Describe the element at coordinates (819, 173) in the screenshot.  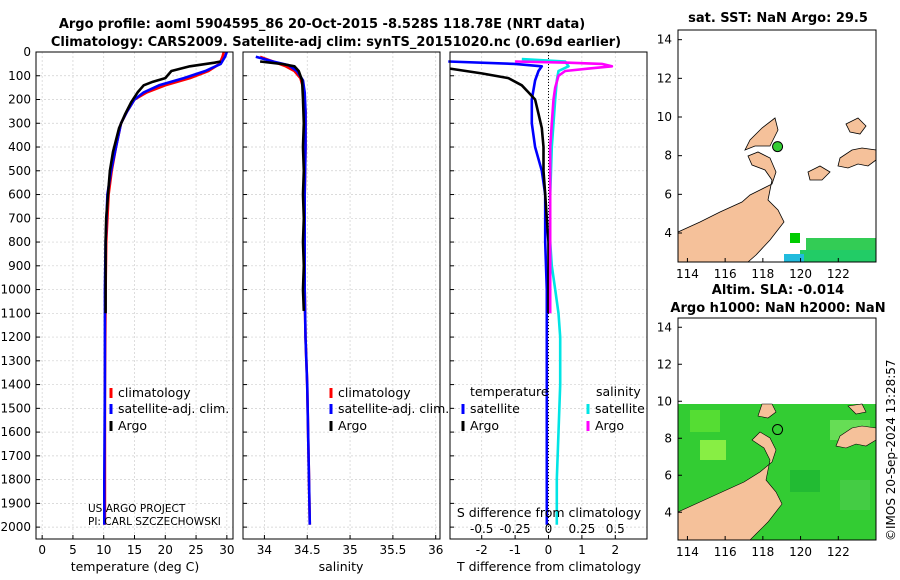
I see `sst-land-island` at that location.